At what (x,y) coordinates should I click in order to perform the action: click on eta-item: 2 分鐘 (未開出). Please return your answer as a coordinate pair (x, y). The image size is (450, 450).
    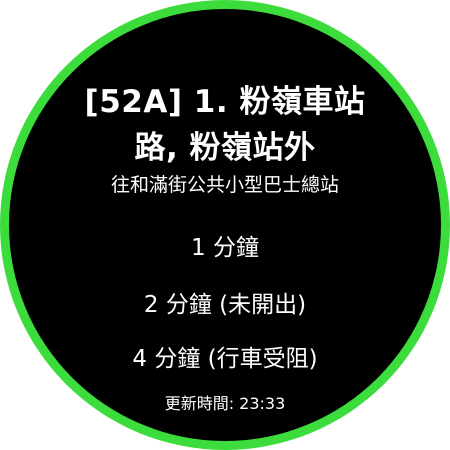
    Looking at the image, I should click on (225, 305).